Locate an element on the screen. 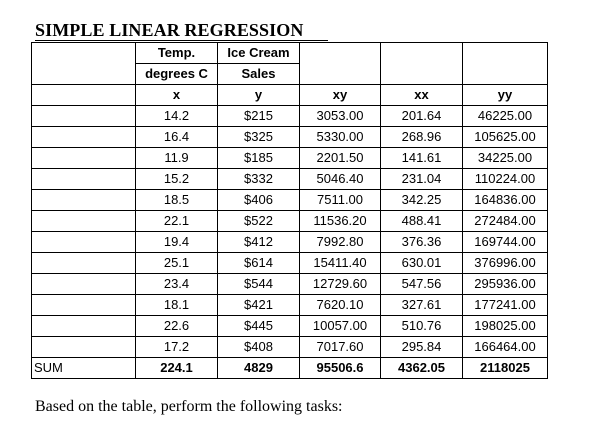  cell-yy: 166464.00 is located at coordinates (505, 347).